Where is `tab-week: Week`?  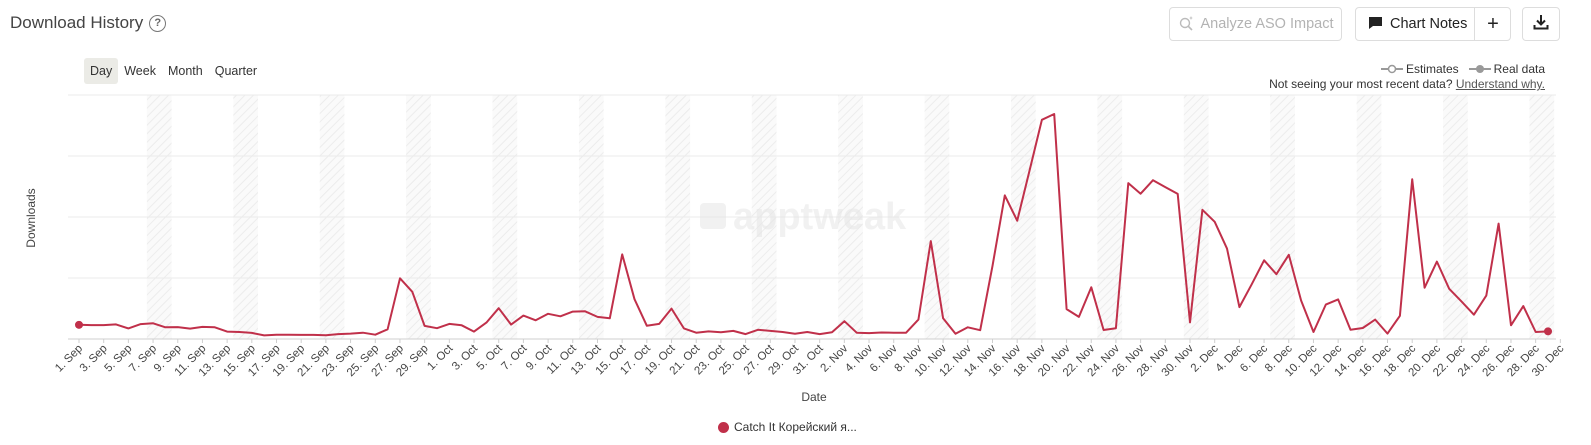
tab-week: Week is located at coordinates (140, 71).